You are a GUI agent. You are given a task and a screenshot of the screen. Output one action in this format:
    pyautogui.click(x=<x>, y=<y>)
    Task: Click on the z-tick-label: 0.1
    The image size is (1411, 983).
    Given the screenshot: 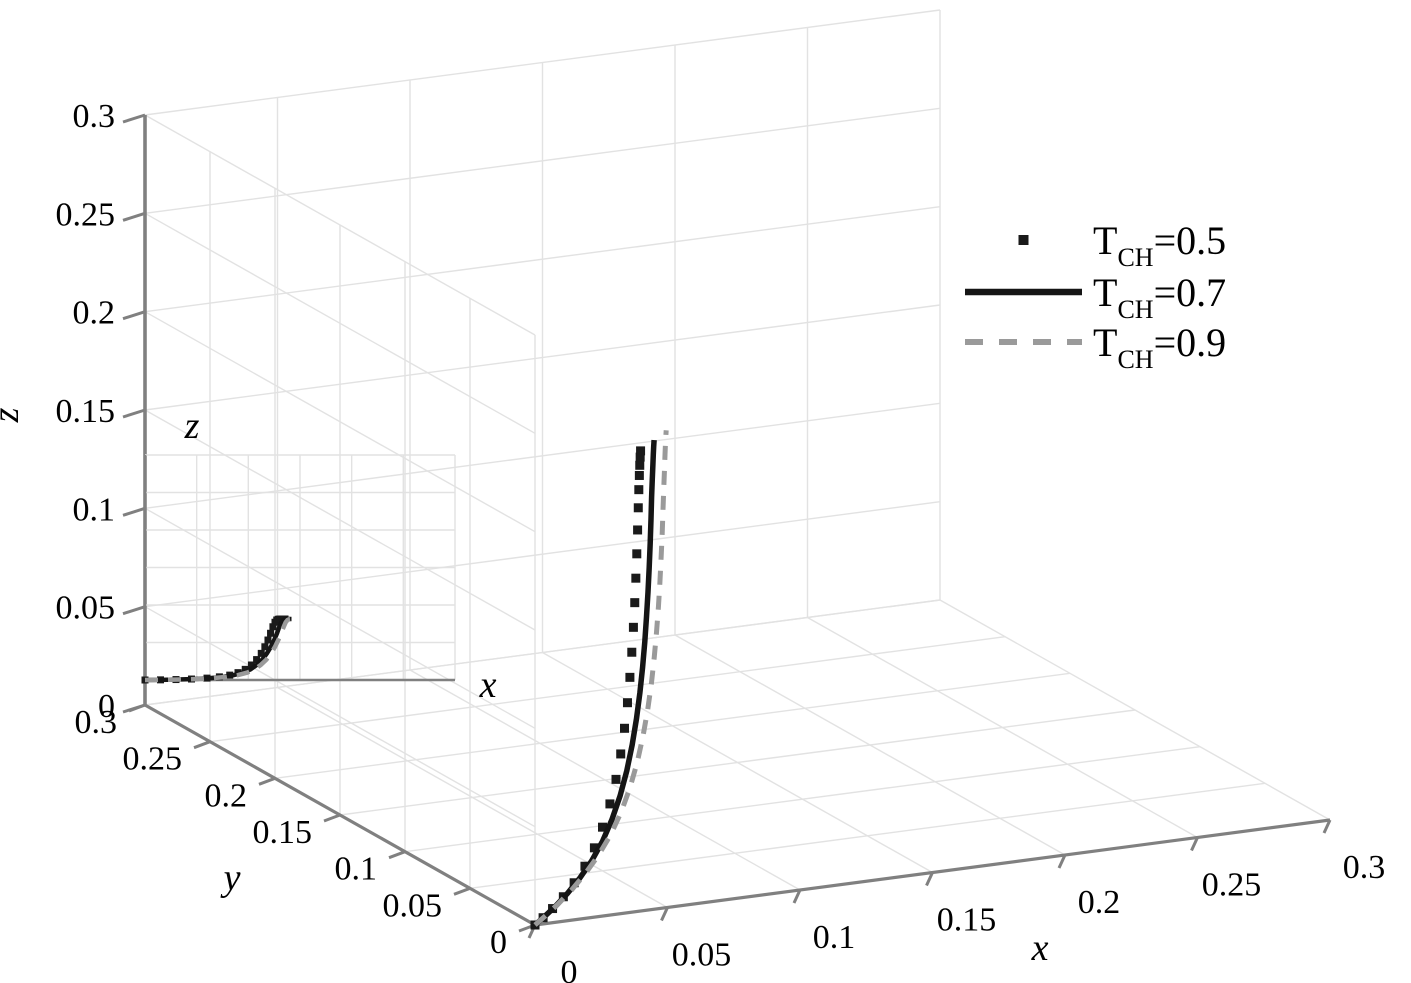 What is the action you would take?
    pyautogui.click(x=94, y=509)
    